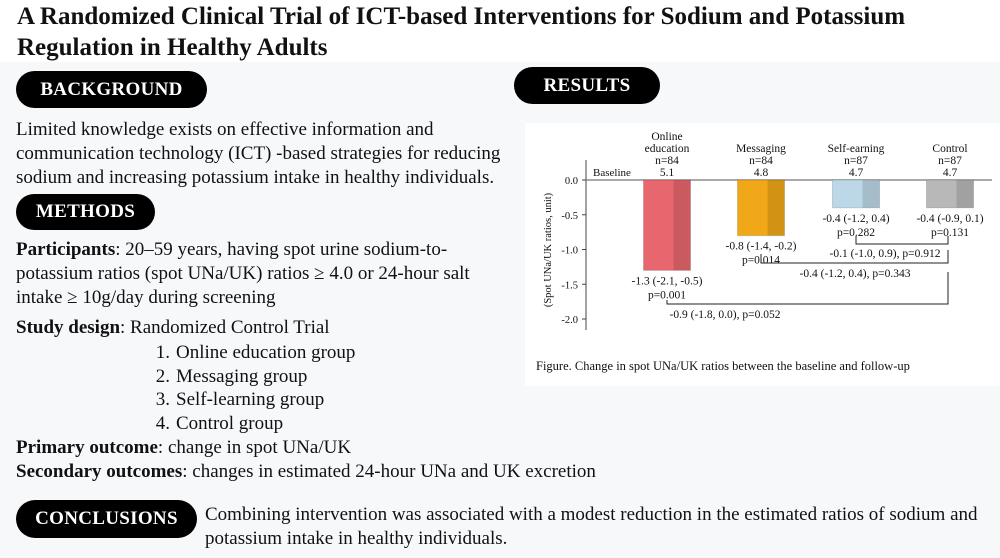  What do you see at coordinates (569, 285) in the screenshot?
I see `y-tick-label: -1.5` at bounding box center [569, 285].